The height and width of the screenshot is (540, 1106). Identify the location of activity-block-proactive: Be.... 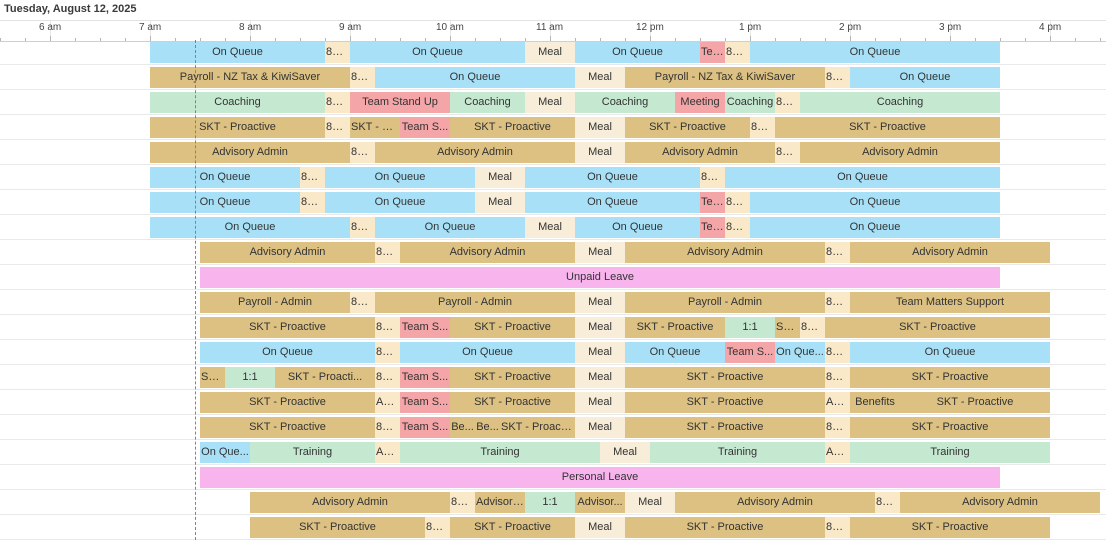
(462, 427).